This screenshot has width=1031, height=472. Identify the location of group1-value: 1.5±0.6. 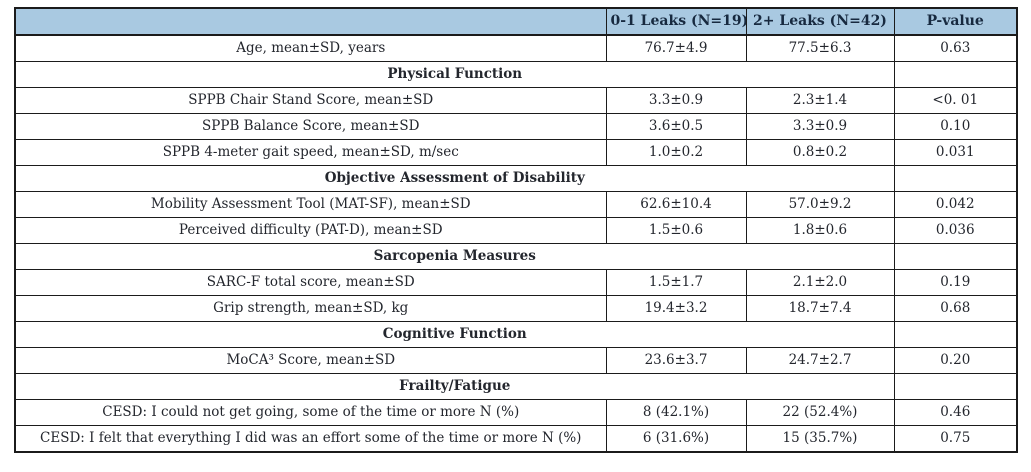
(676, 230).